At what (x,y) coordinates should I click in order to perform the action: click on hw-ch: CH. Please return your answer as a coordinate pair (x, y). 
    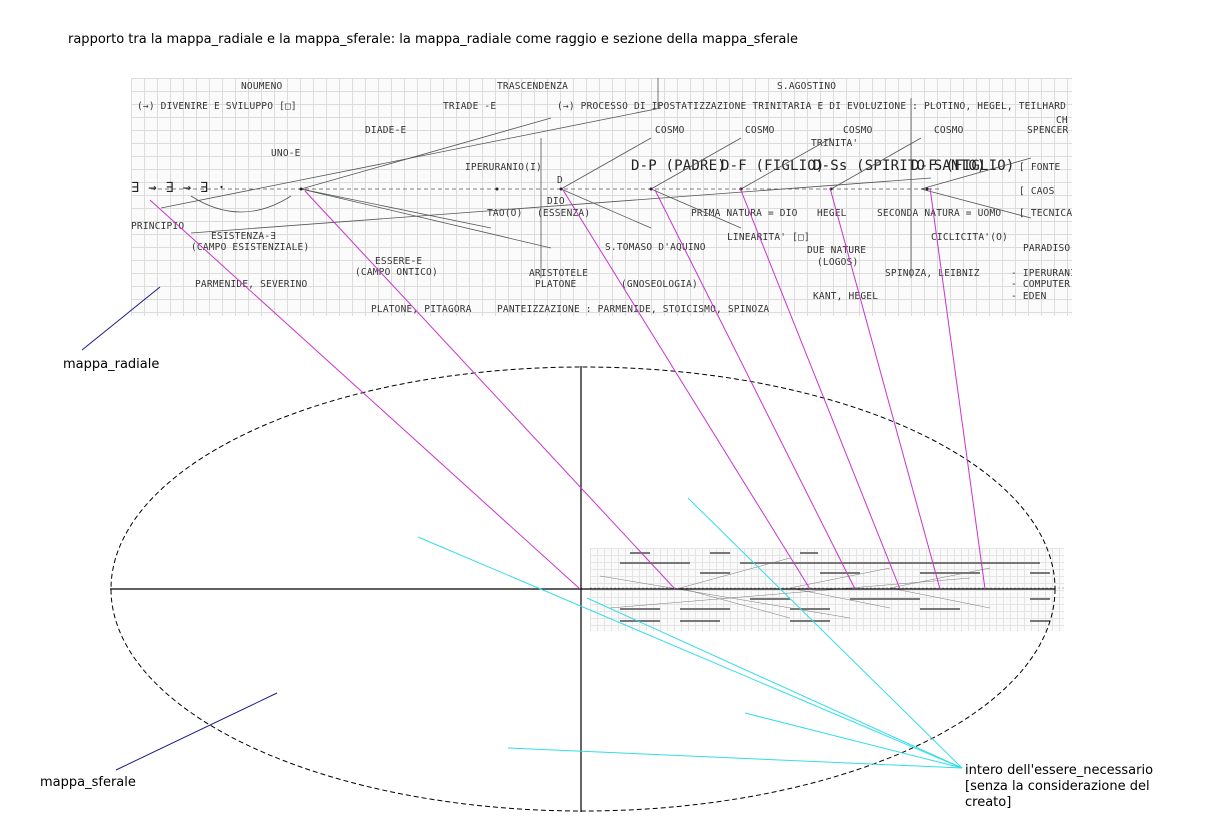
    Looking at the image, I should click on (1062, 120).